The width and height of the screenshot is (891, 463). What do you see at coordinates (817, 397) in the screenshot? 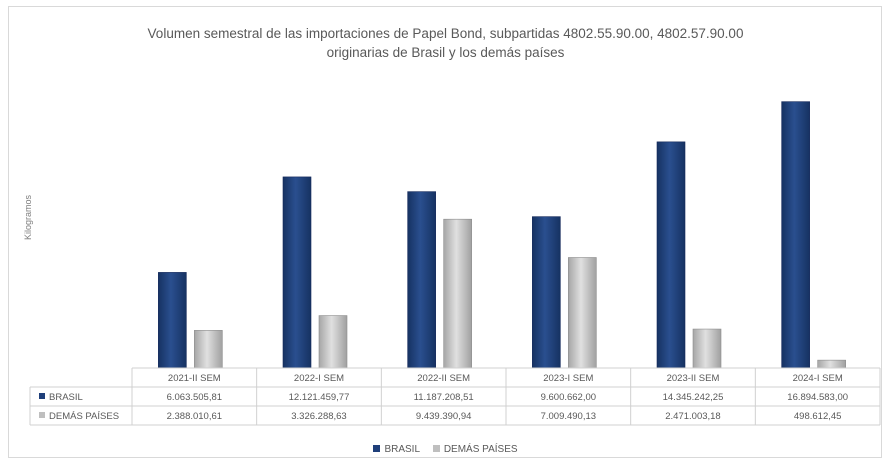
I see `data-label-brasil-2024-i-sem: 16.894.583,00` at bounding box center [817, 397].